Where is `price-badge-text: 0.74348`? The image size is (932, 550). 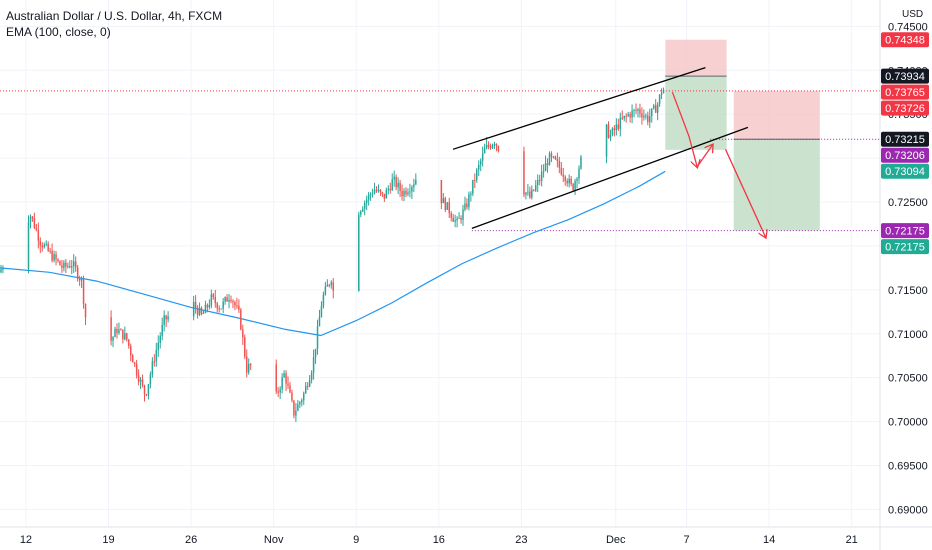
price-badge-text: 0.74348 is located at coordinates (905, 41).